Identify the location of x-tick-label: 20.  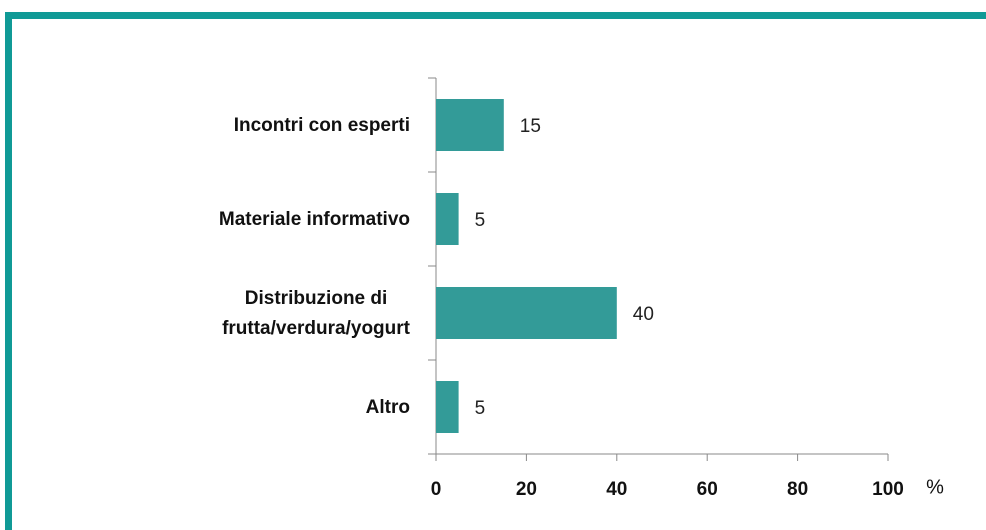
(526, 489).